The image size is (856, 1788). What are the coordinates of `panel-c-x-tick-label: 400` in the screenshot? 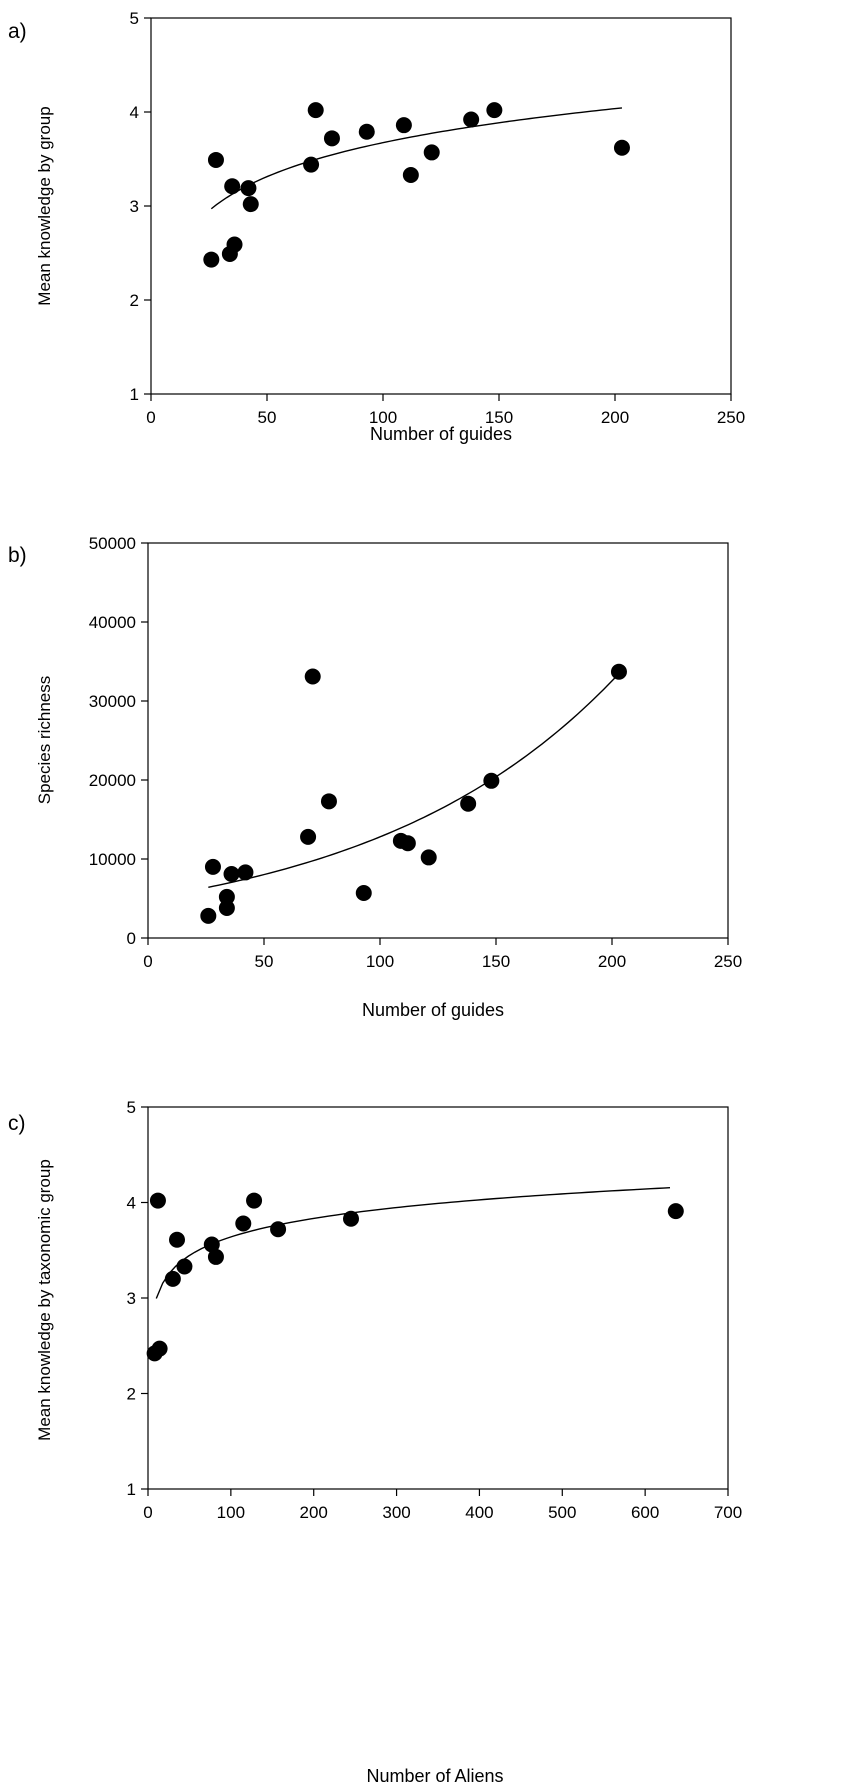 It's located at (479, 1512).